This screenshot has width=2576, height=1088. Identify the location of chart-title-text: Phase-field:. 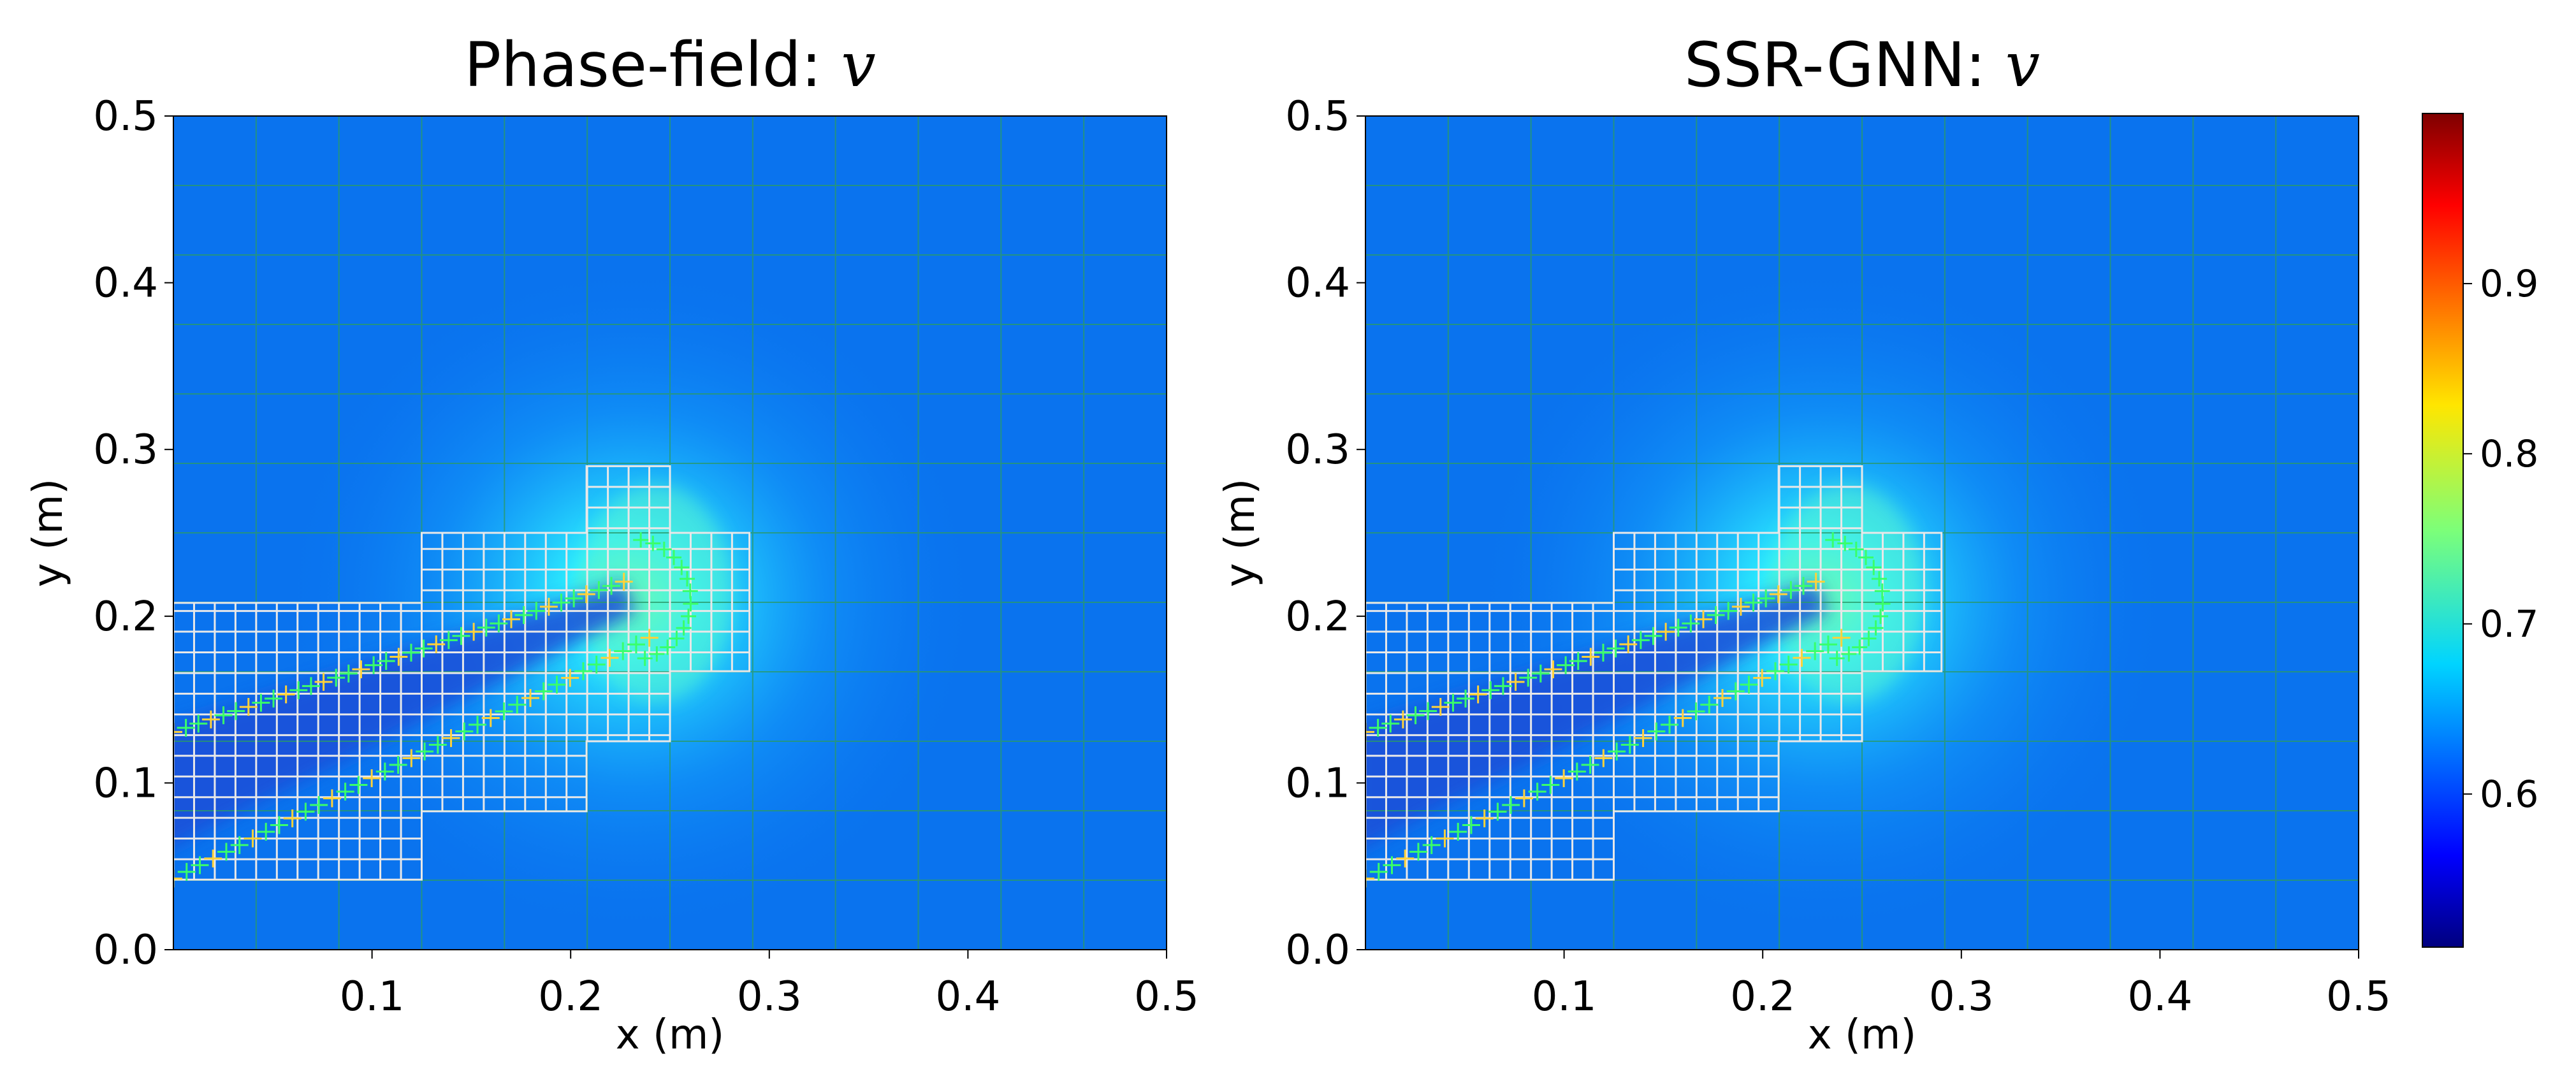
(652, 65).